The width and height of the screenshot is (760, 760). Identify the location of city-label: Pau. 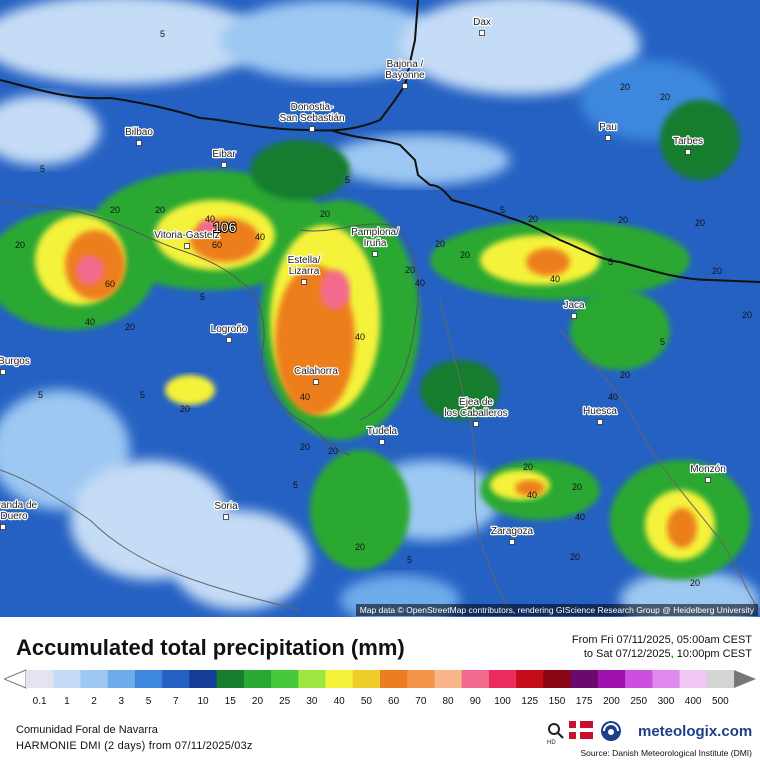
(608, 127).